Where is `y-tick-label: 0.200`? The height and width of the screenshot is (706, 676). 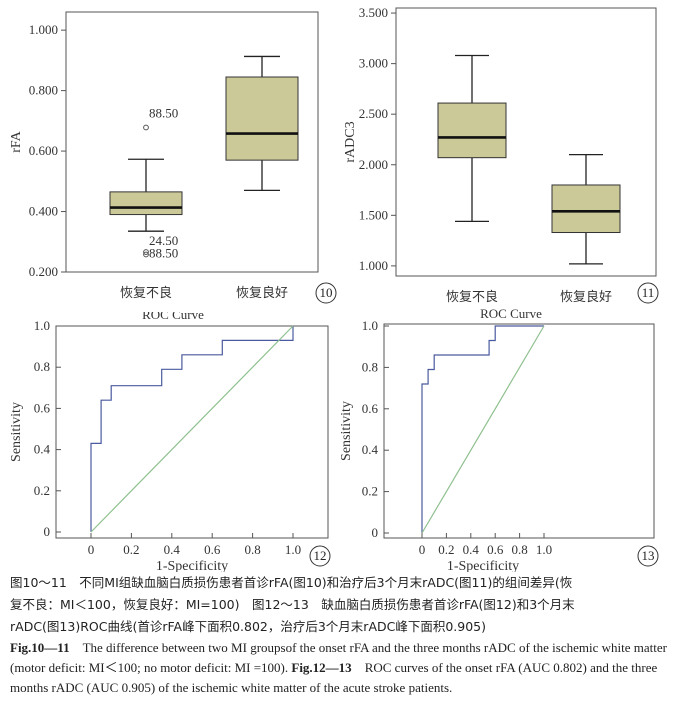 y-tick-label: 0.200 is located at coordinates (43, 271).